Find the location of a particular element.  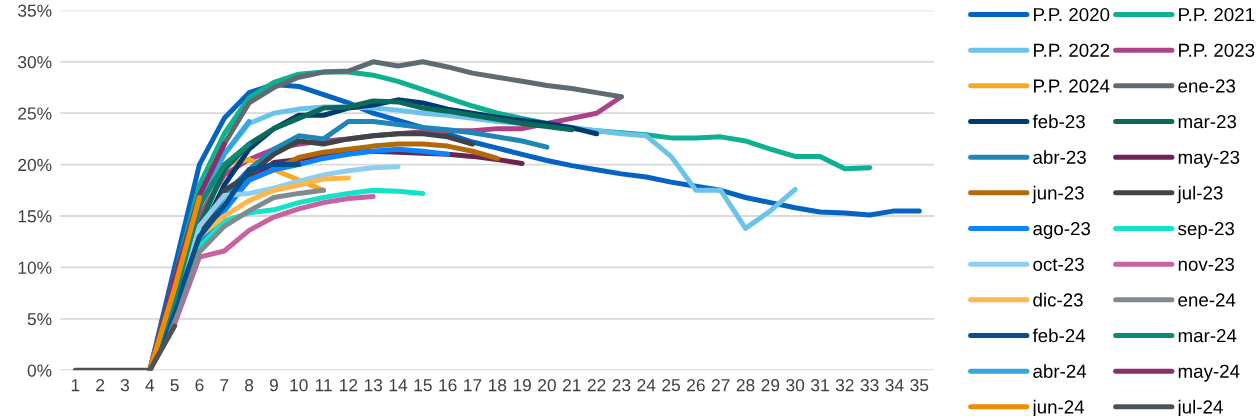

legend-label: mar-24 is located at coordinates (1207, 335).